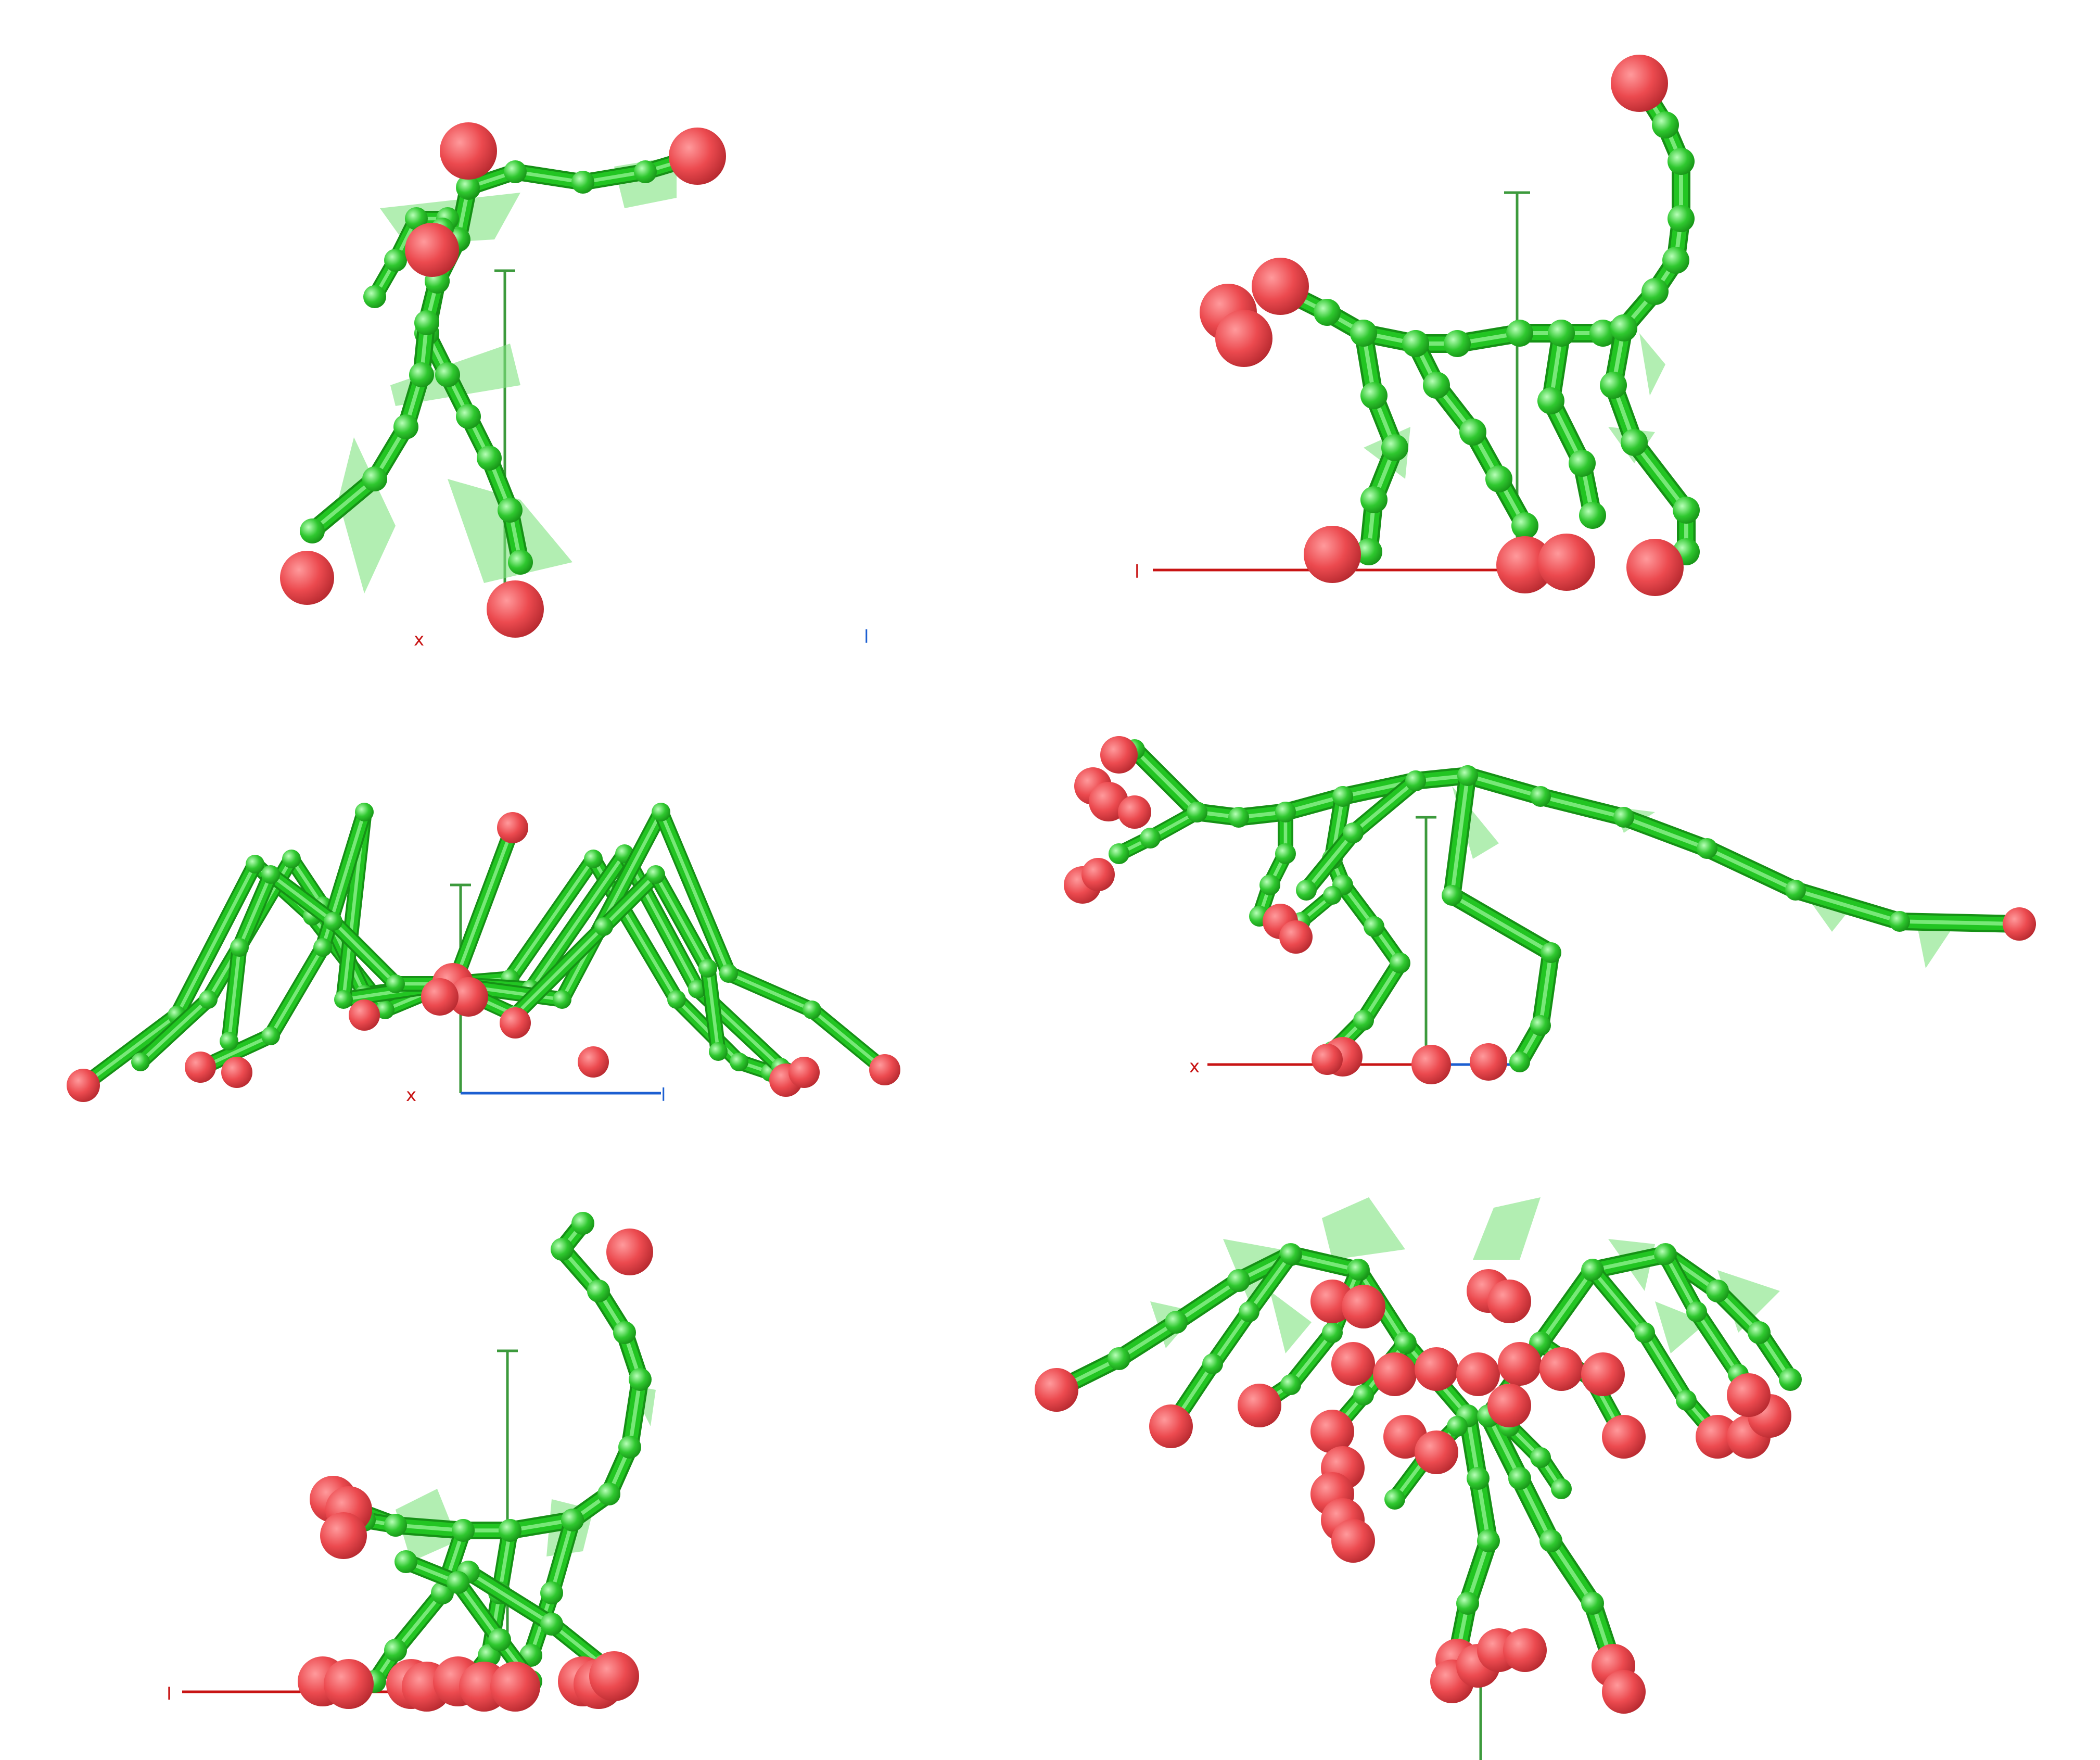 The height and width of the screenshot is (1760, 2100). Describe the element at coordinates (412, 1462) in the screenshot. I see `panel-scorpion: IZ` at that location.